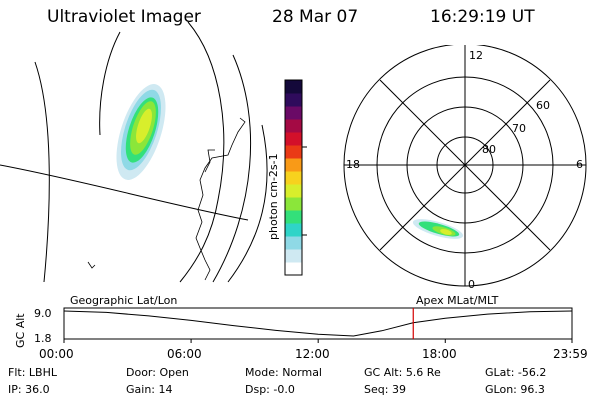 This screenshot has width=600, height=400. I want to click on altitude-strip: GC Alt 9.0 1.8, so click(293, 327).